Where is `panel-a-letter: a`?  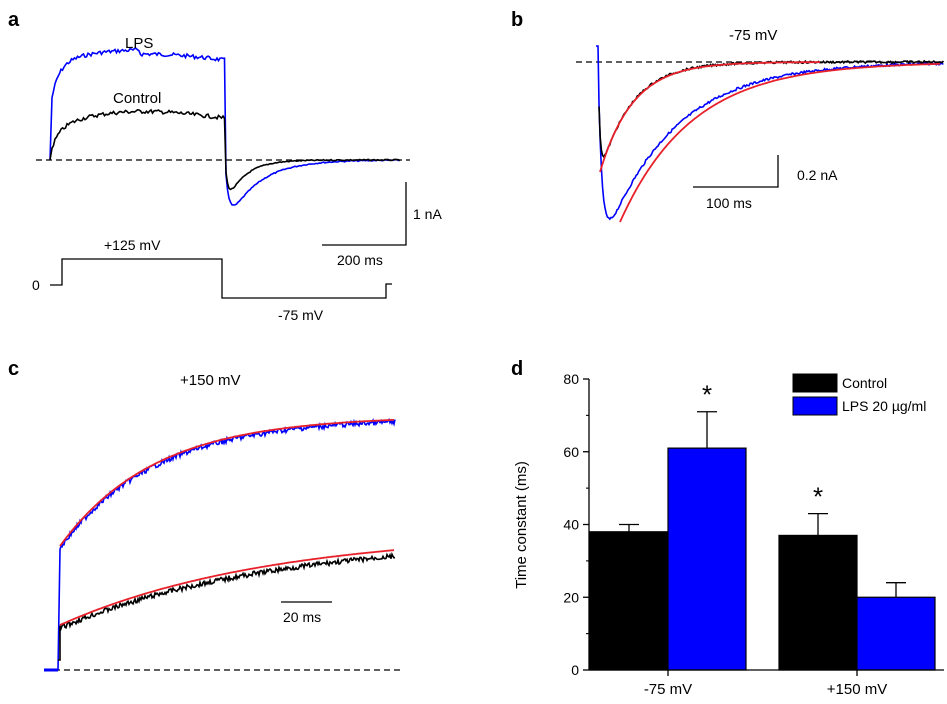 panel-a-letter: a is located at coordinates (14, 20).